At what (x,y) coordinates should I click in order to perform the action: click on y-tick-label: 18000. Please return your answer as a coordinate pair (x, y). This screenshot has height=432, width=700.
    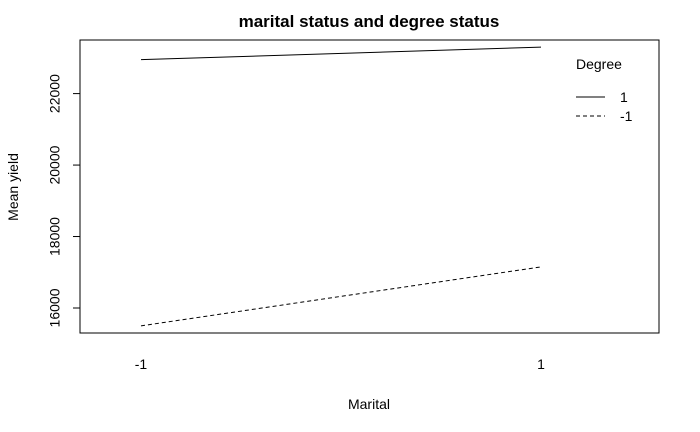
    Looking at the image, I should click on (55, 236).